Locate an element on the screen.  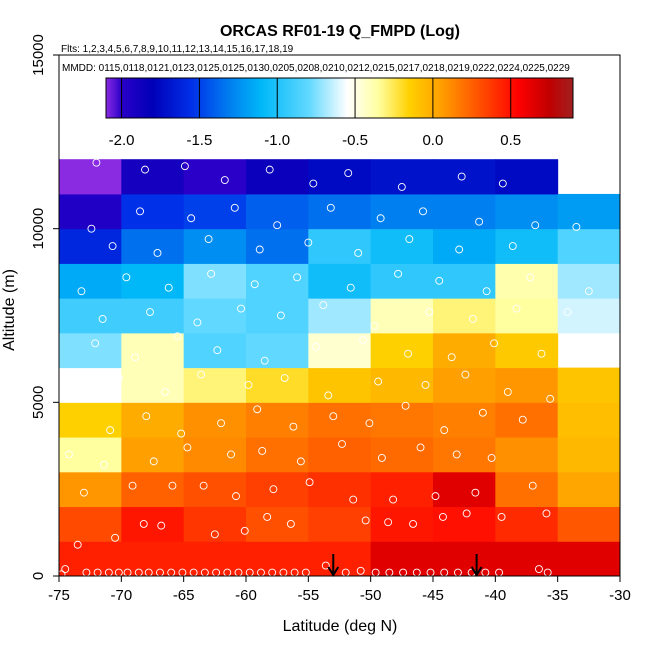
colorbar: -2.0 -1.5 -1.0 -0.5 0.0 0.5 is located at coordinates (339, 113).